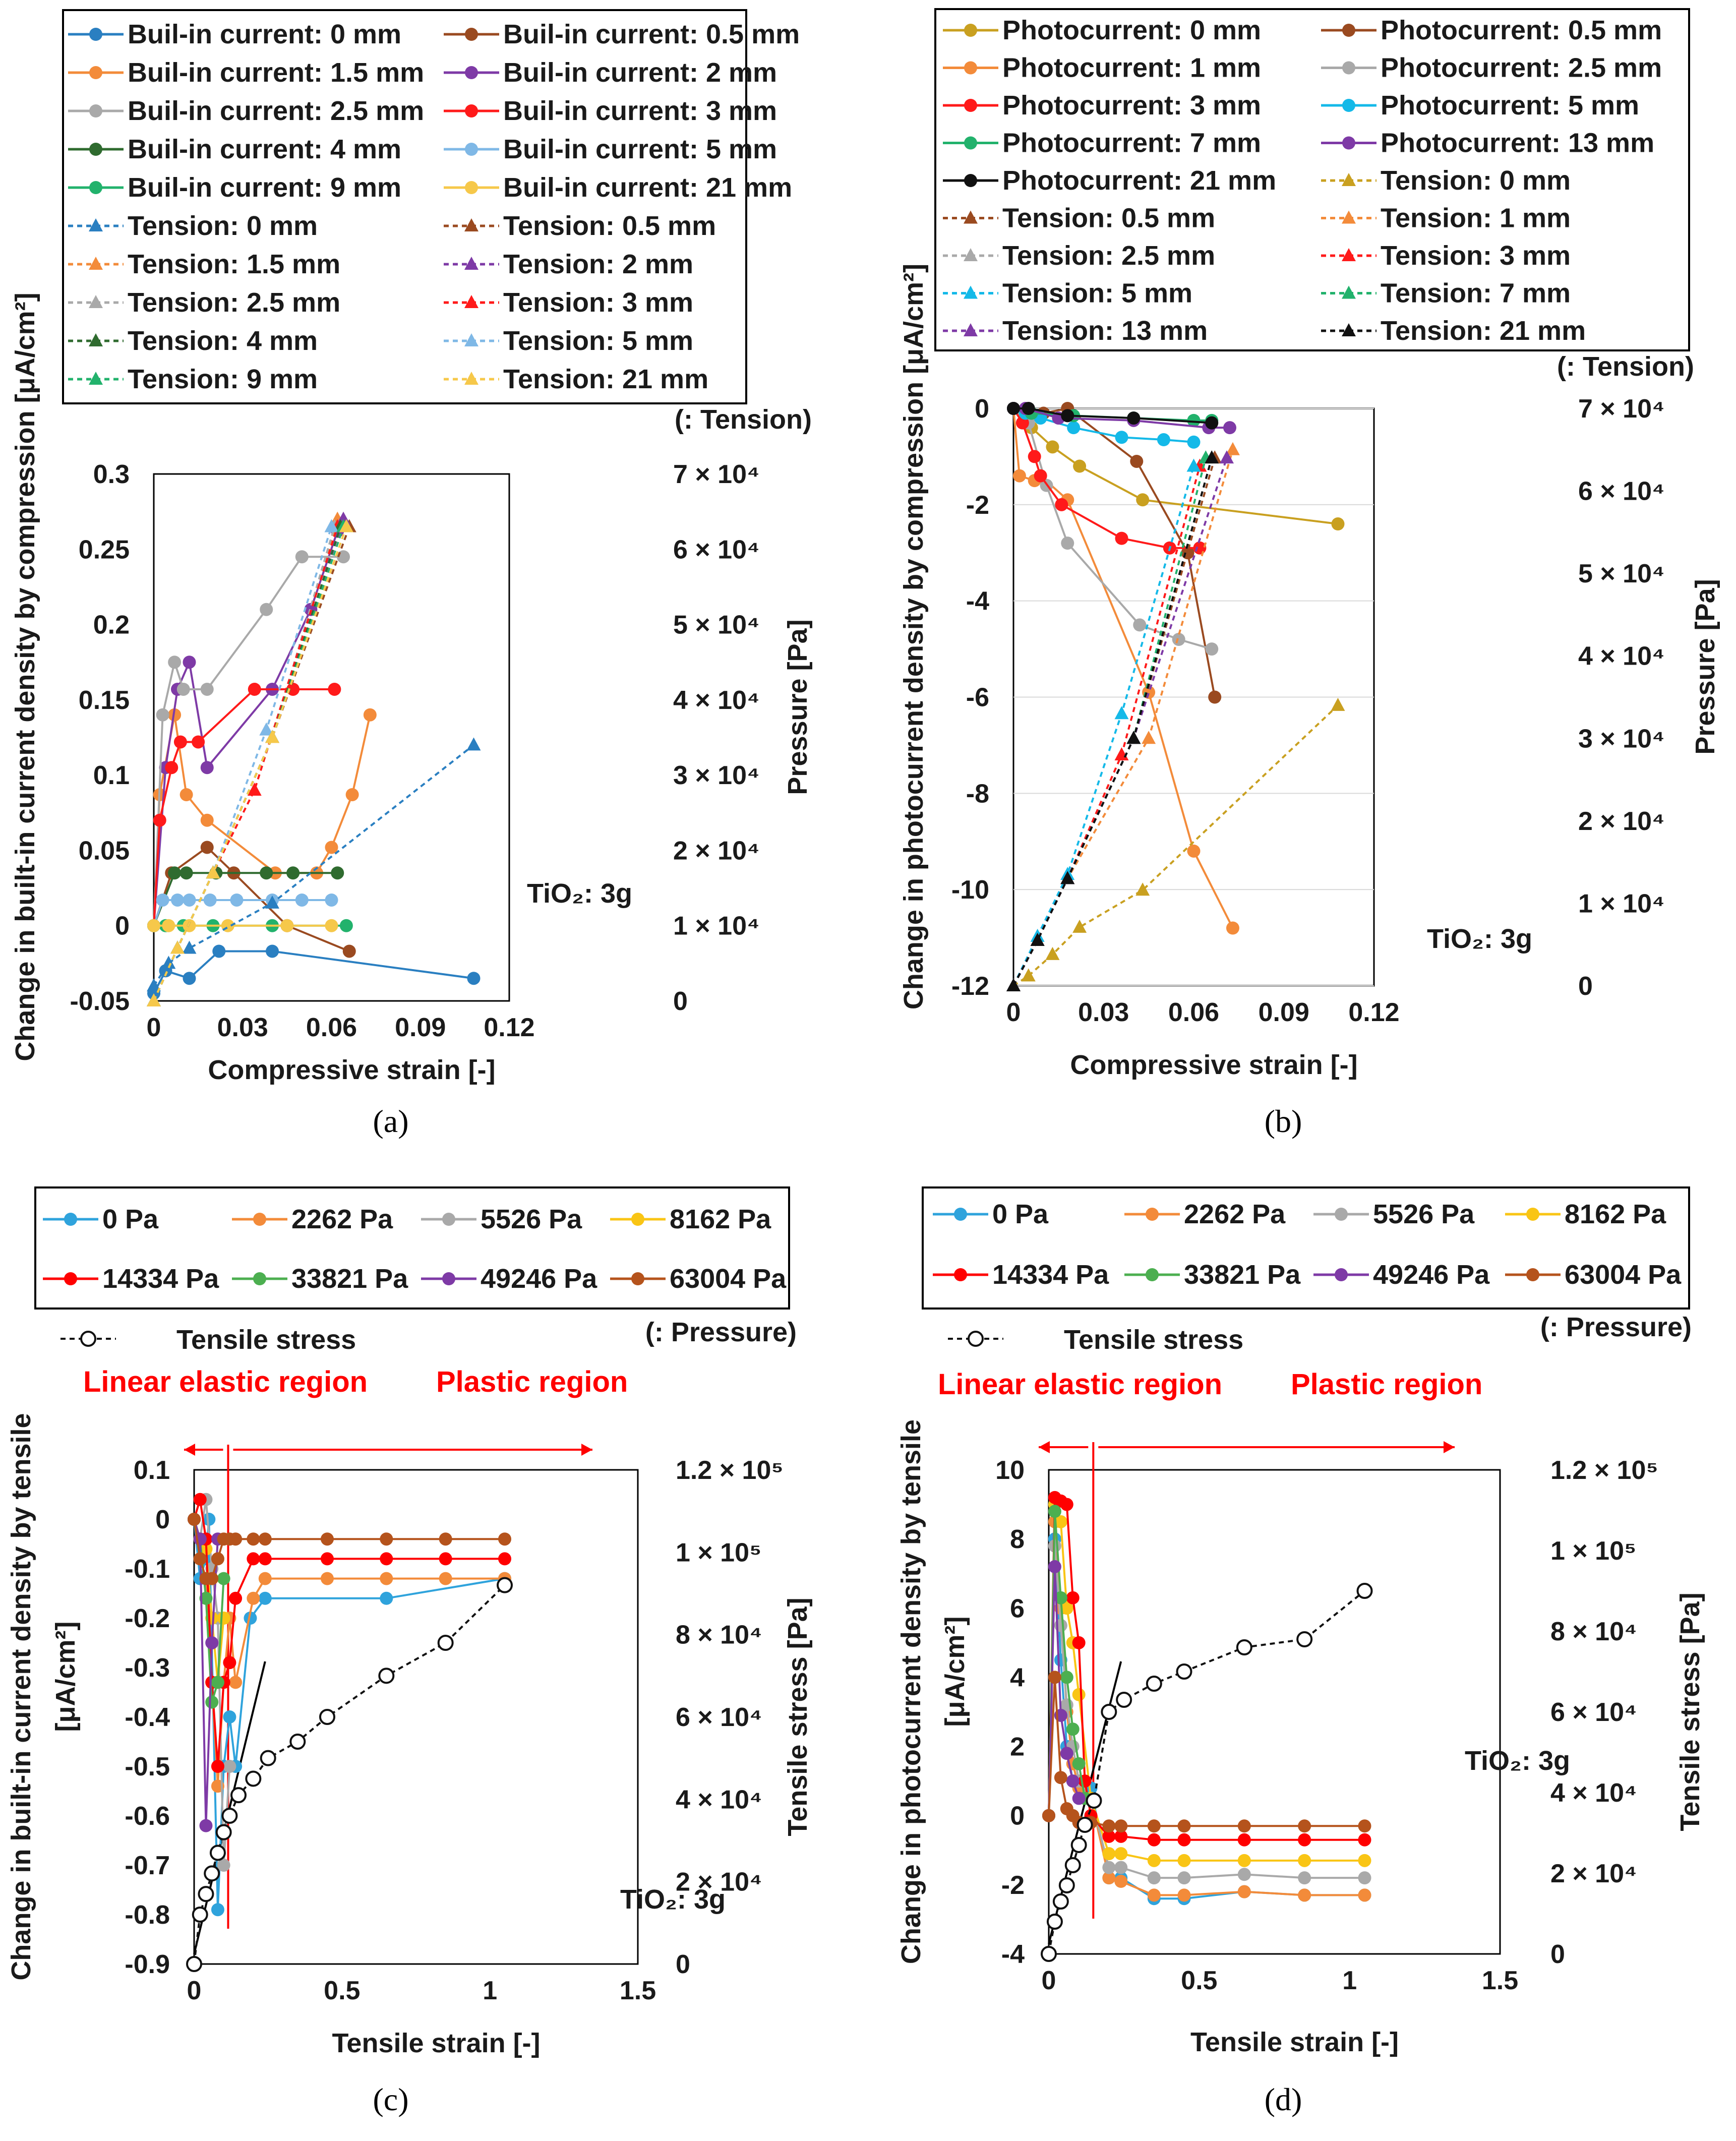  What do you see at coordinates (977, 793) in the screenshot?
I see `y-tick-label: -8` at bounding box center [977, 793].